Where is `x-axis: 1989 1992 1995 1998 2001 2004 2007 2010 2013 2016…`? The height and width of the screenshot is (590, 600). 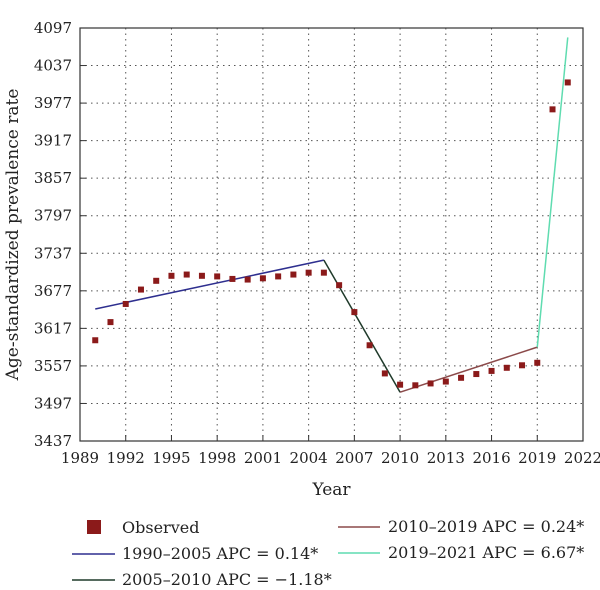 x-axis: 1989 1992 1995 1998 2001 2004 2007 2010 2013 2016… is located at coordinates (330, 451).